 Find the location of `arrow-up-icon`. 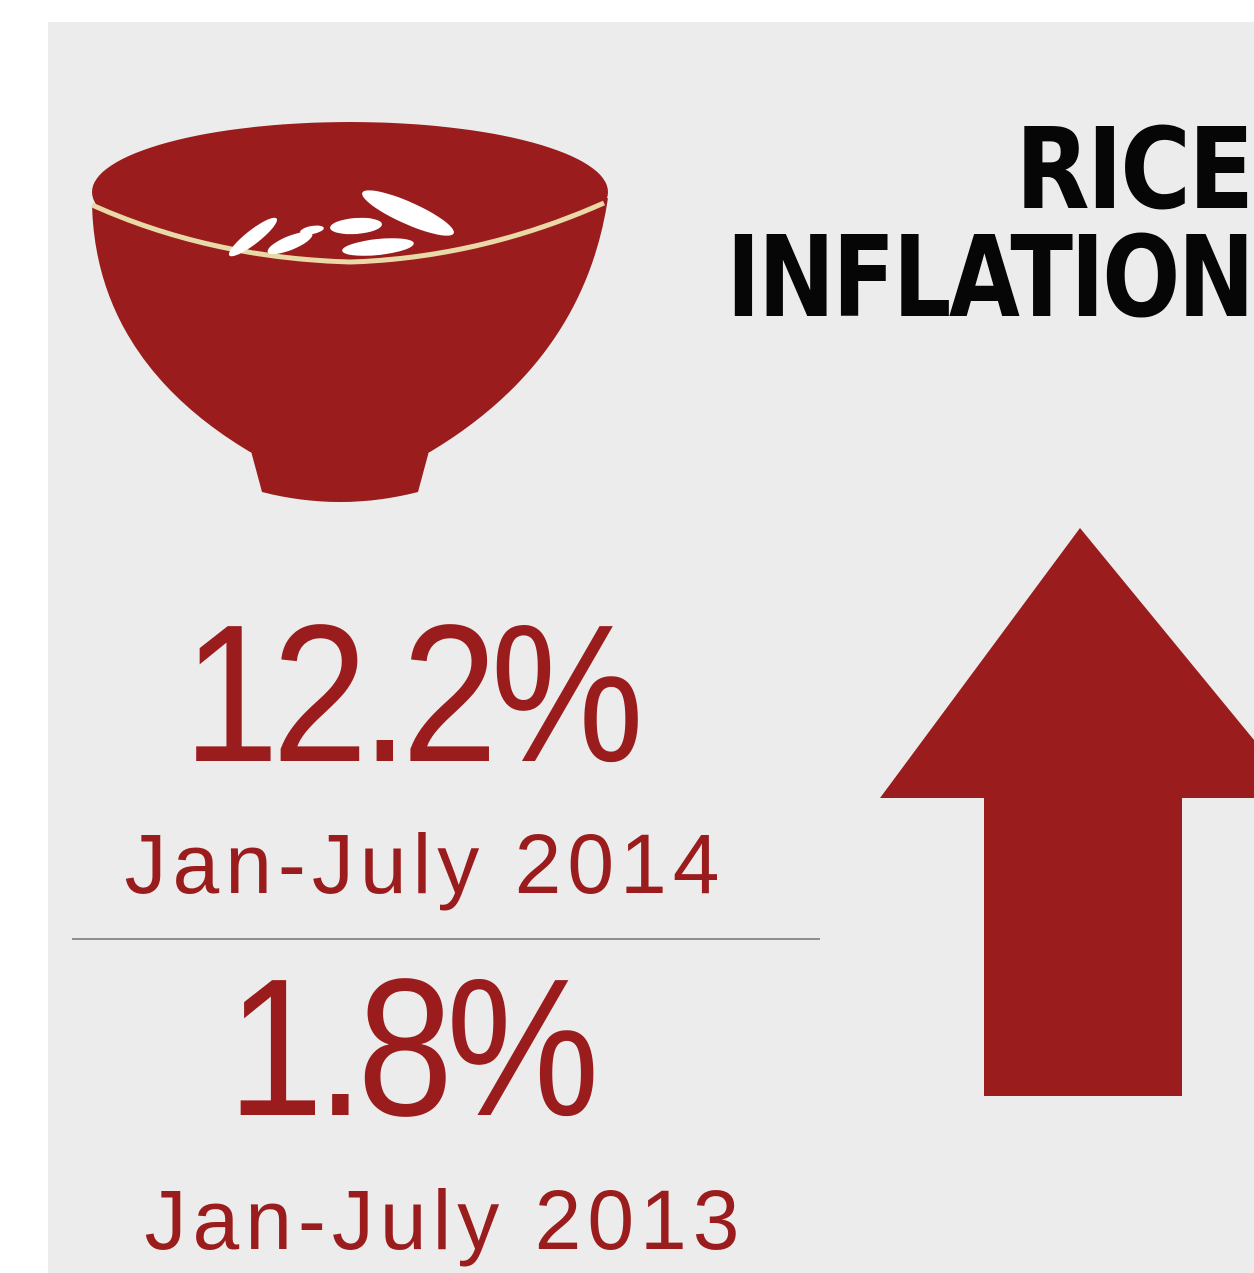

arrow-up-icon is located at coordinates (1067, 812).